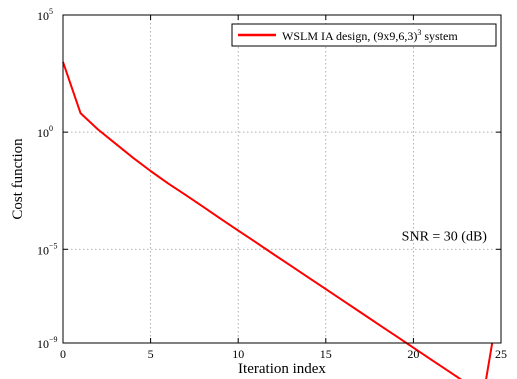 The height and width of the screenshot is (379, 517). What do you see at coordinates (419, 32) in the screenshot?
I see `legend-label-superscript: 3` at bounding box center [419, 32].